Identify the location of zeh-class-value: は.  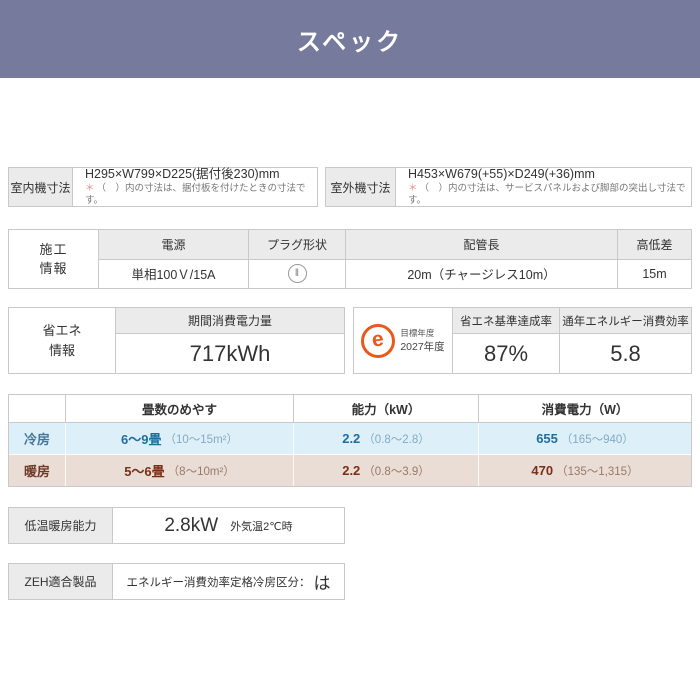
(322, 583).